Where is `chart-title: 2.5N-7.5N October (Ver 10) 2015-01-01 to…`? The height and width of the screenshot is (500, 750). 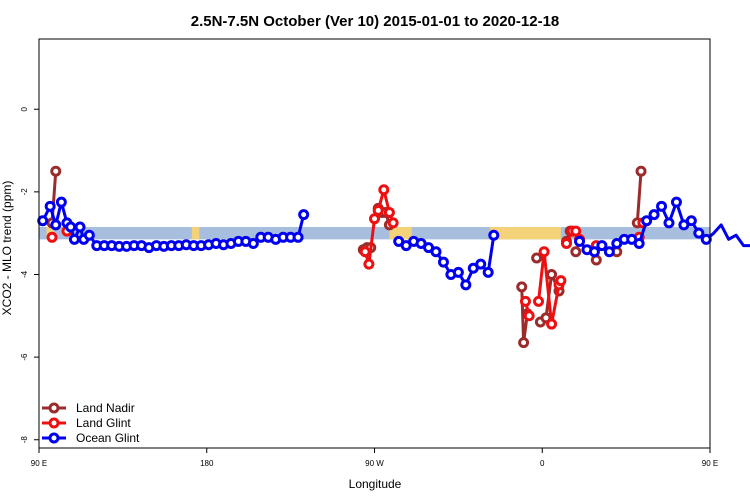 chart-title: 2.5N-7.5N October (Ver 10) 2015-01-01 to… is located at coordinates (375, 21).